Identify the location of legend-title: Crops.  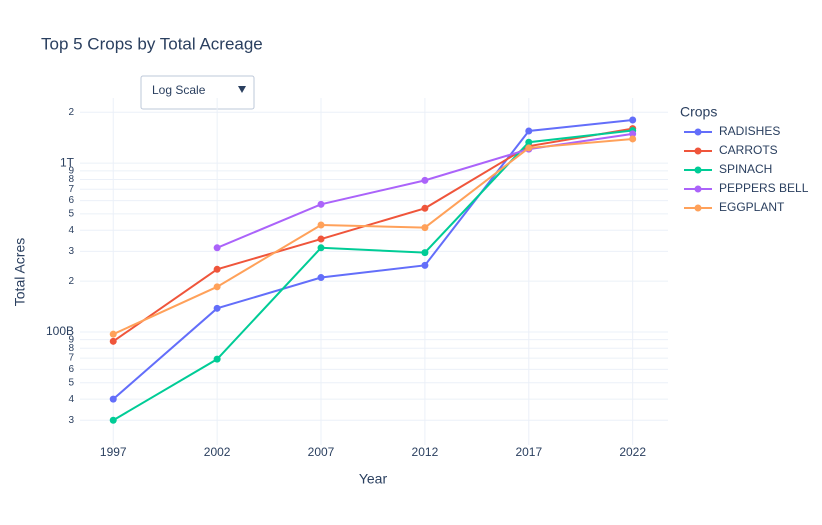
(698, 112).